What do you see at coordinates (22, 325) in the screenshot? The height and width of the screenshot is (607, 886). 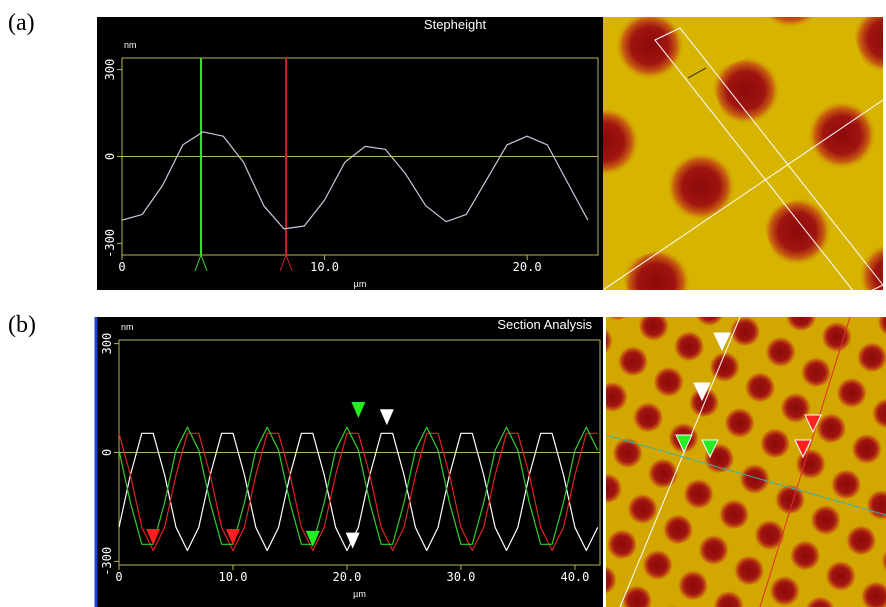 I see `panel-label: (b)` at bounding box center [22, 325].